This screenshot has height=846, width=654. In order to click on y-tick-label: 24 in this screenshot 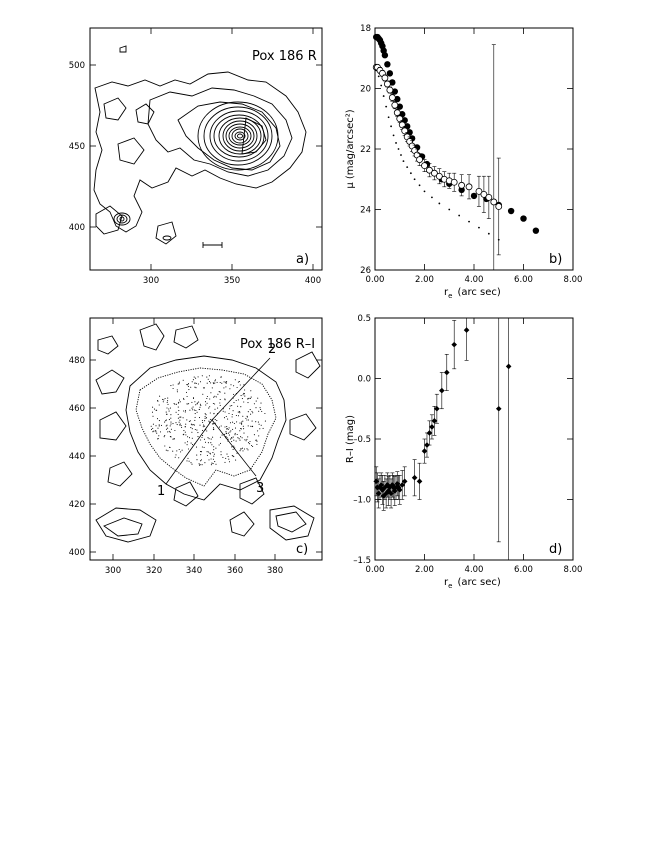, I will do `click(365, 211)`.